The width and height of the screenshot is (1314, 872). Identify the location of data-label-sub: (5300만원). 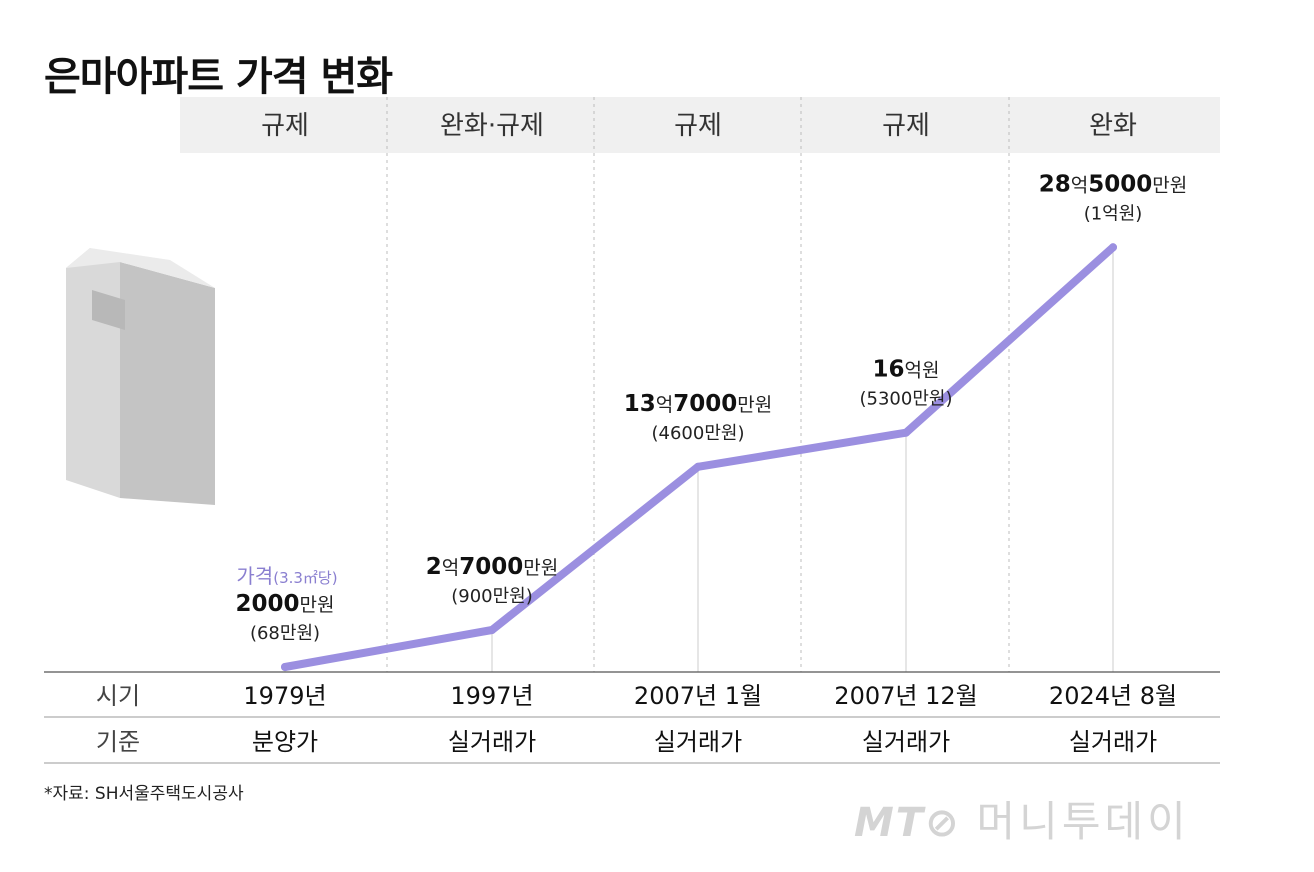
(906, 399).